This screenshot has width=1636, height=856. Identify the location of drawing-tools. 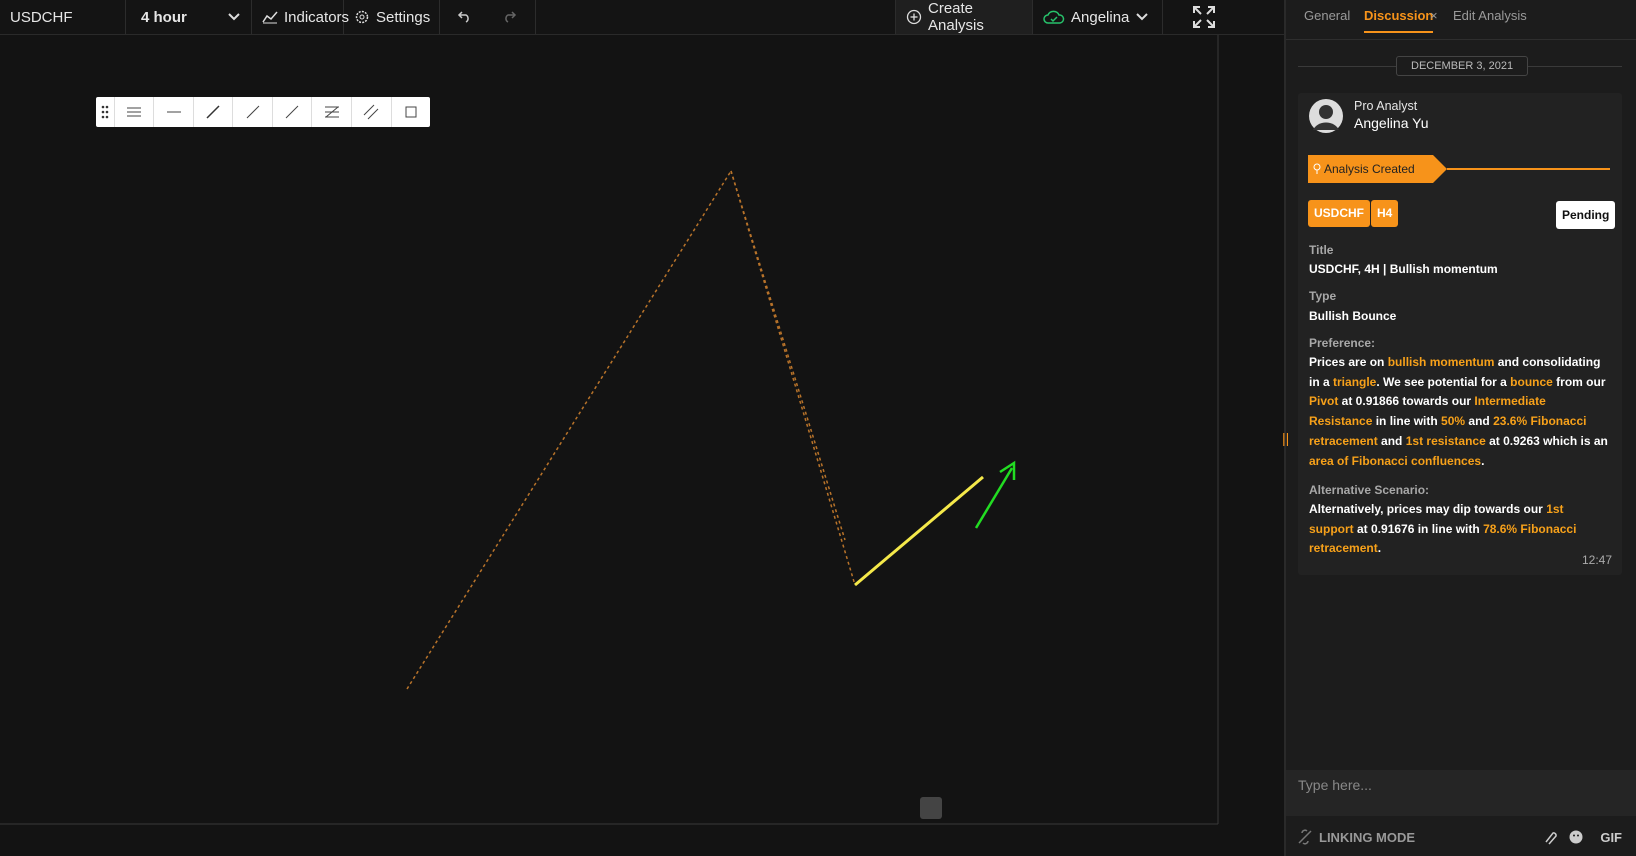
(263, 112).